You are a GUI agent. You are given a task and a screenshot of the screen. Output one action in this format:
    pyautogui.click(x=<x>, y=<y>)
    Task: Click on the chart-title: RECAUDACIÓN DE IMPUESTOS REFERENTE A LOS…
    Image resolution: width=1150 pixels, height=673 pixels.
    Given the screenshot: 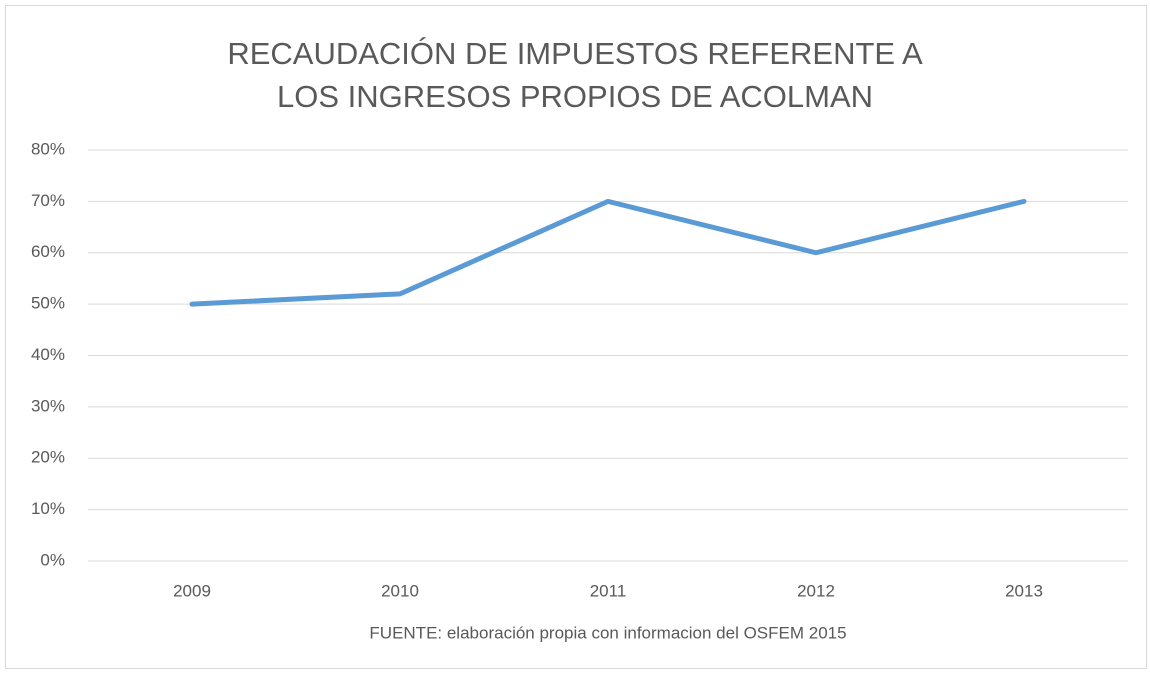 What is the action you would take?
    pyautogui.click(x=575, y=75)
    